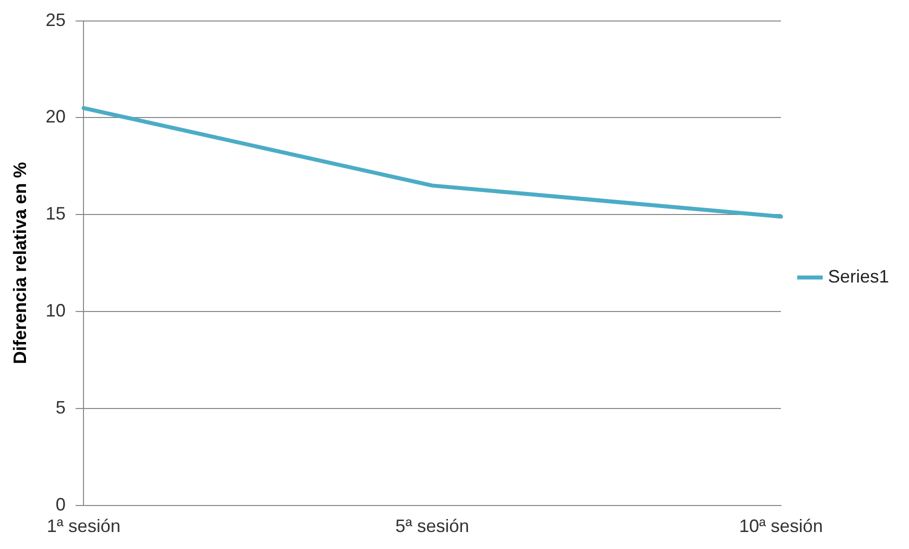 Image resolution: width=909 pixels, height=549 pixels. Describe the element at coordinates (83, 526) in the screenshot. I see `x-tick-label: 1ª sesión` at that location.